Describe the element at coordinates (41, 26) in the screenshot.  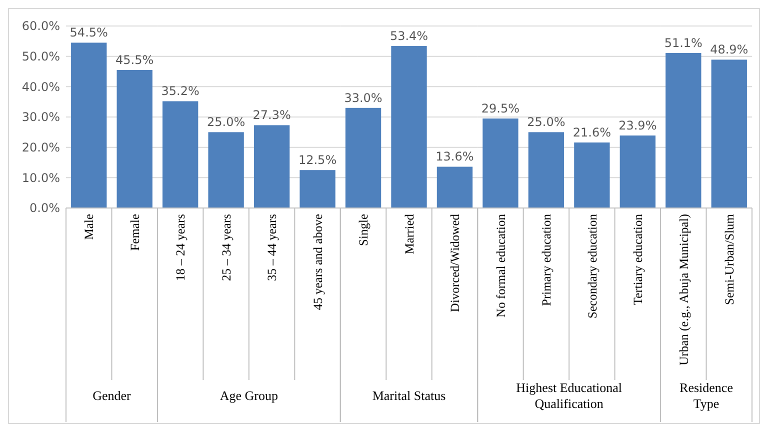
I see `y-tick-label: 60.0%` at that location.